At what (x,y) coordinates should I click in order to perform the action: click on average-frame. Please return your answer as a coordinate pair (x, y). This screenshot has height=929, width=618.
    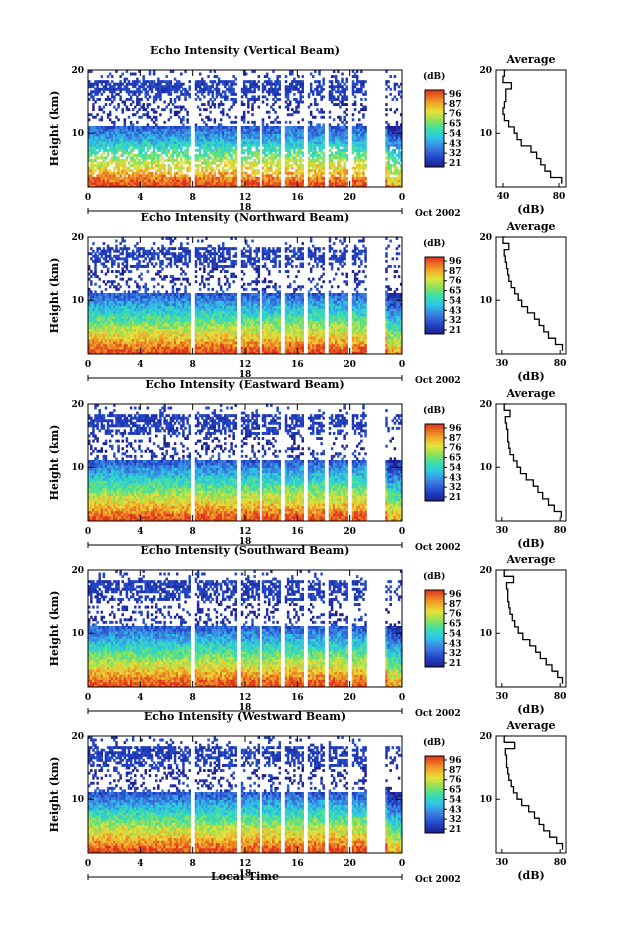
    Looking at the image, I should click on (531, 128).